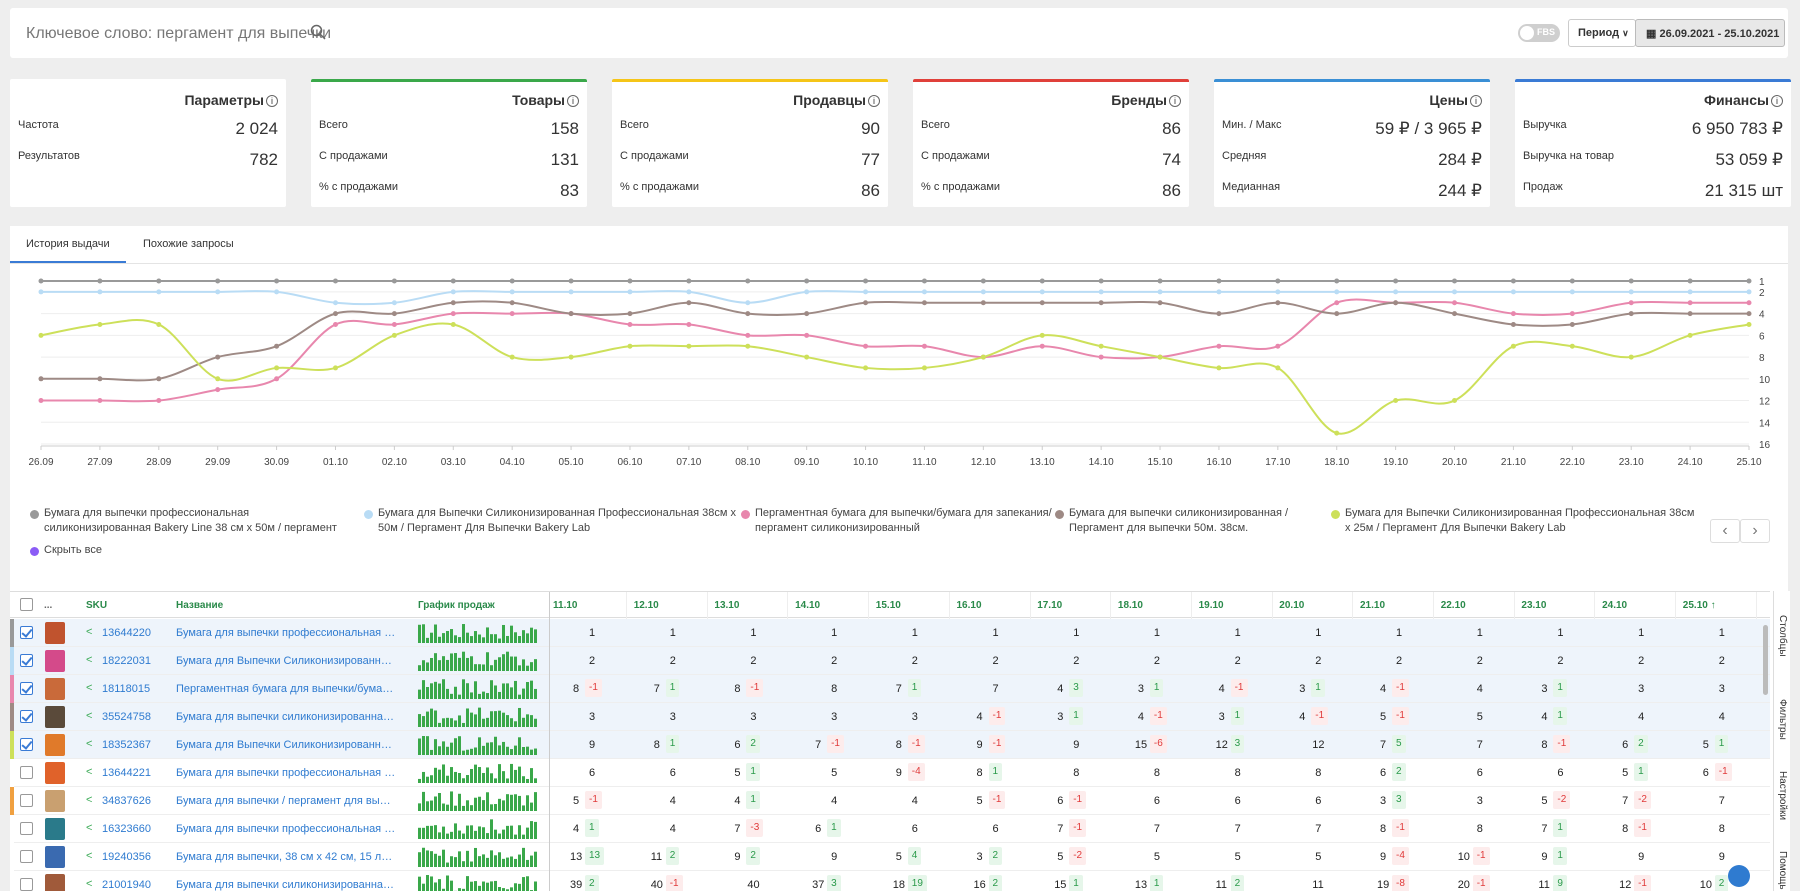 This screenshot has width=1800, height=891. Describe the element at coordinates (68, 244) in the screenshot. I see `tab-history: История выдачи` at that location.